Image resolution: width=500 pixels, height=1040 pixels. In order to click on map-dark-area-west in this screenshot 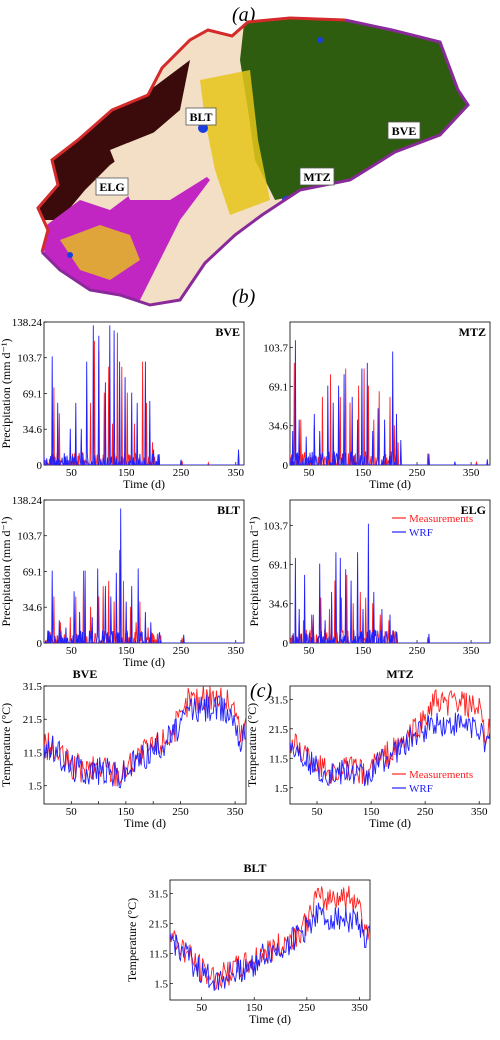, I will do `click(115, 140)`.